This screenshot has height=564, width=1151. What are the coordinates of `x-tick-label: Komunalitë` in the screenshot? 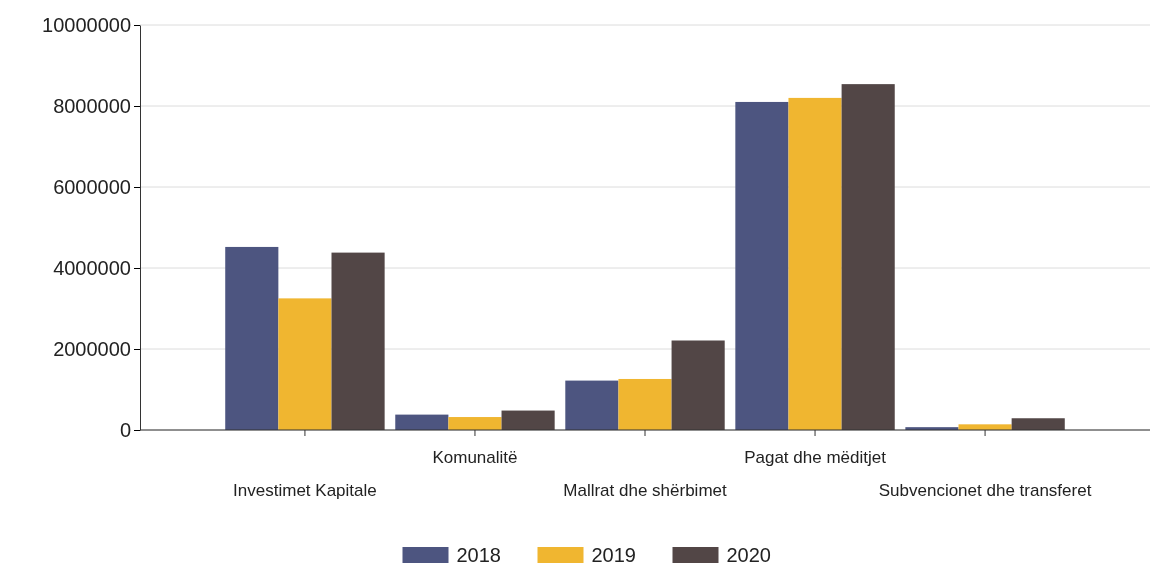 It's located at (475, 457).